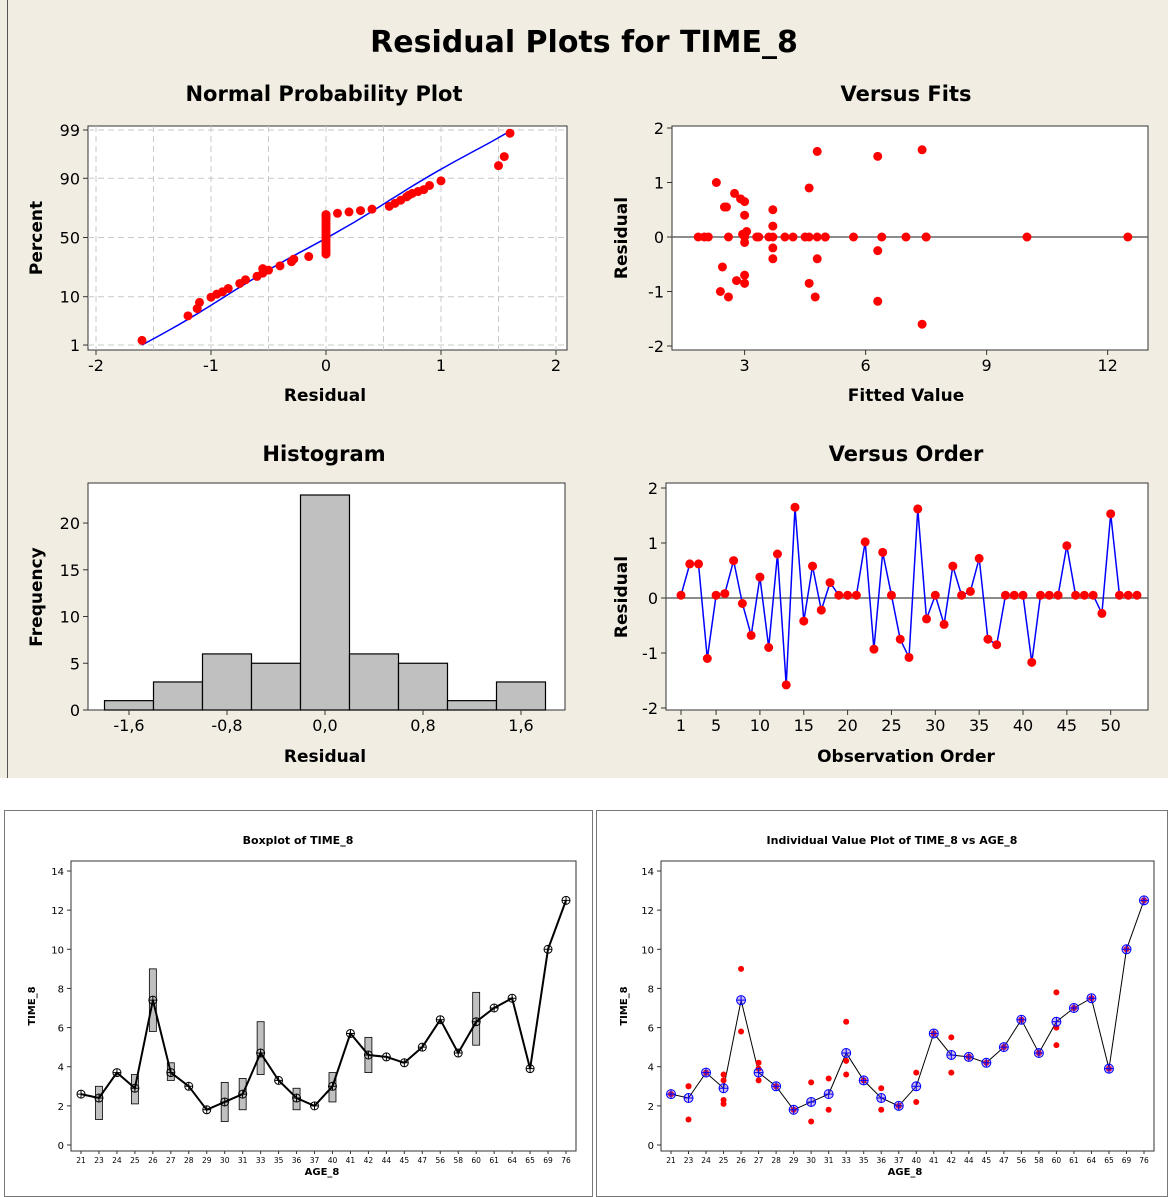  Describe the element at coordinates (905, 1172) in the screenshot. I see `x-axis-label: AGE_8` at that location.